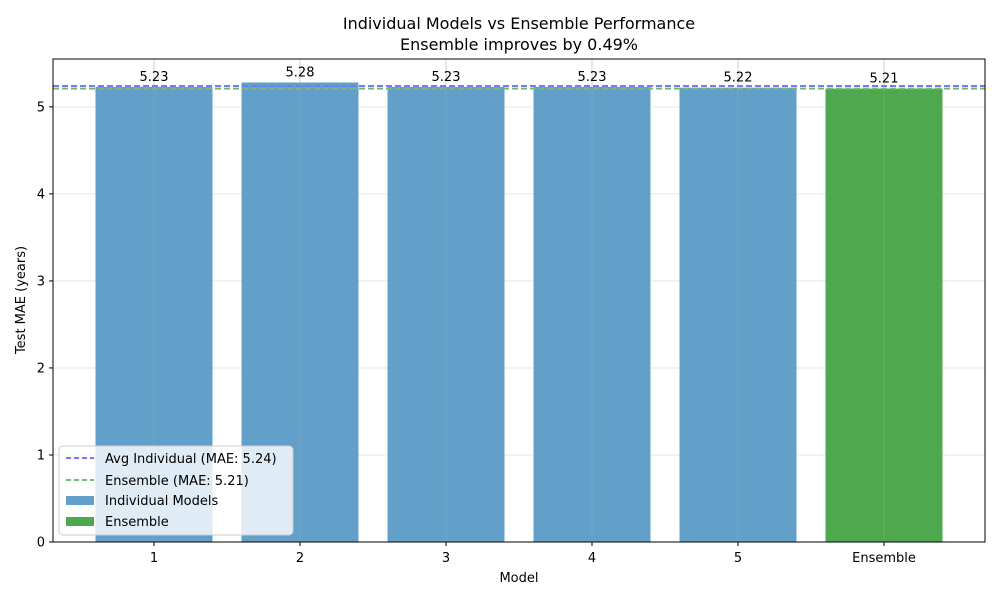  Describe the element at coordinates (41, 194) in the screenshot. I see `y-tick-label: 4` at that location.